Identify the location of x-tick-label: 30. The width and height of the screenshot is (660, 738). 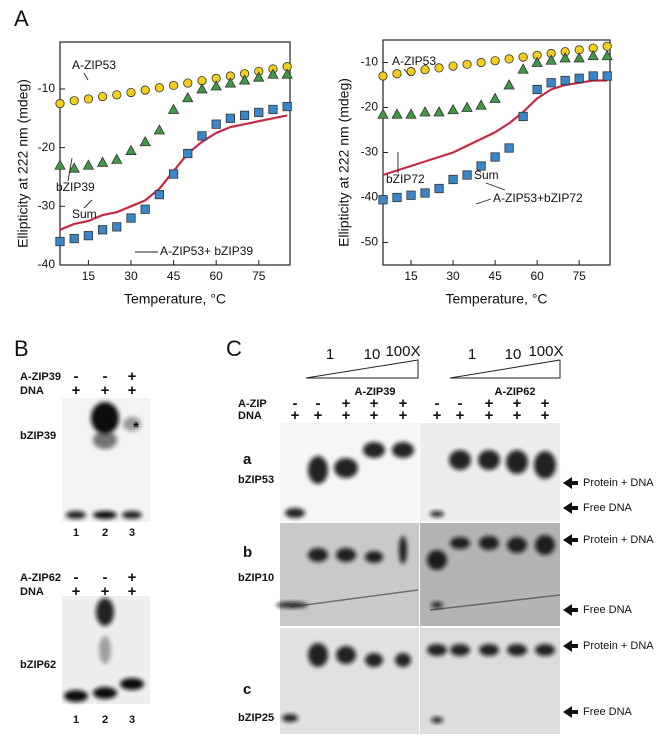
(453, 276).